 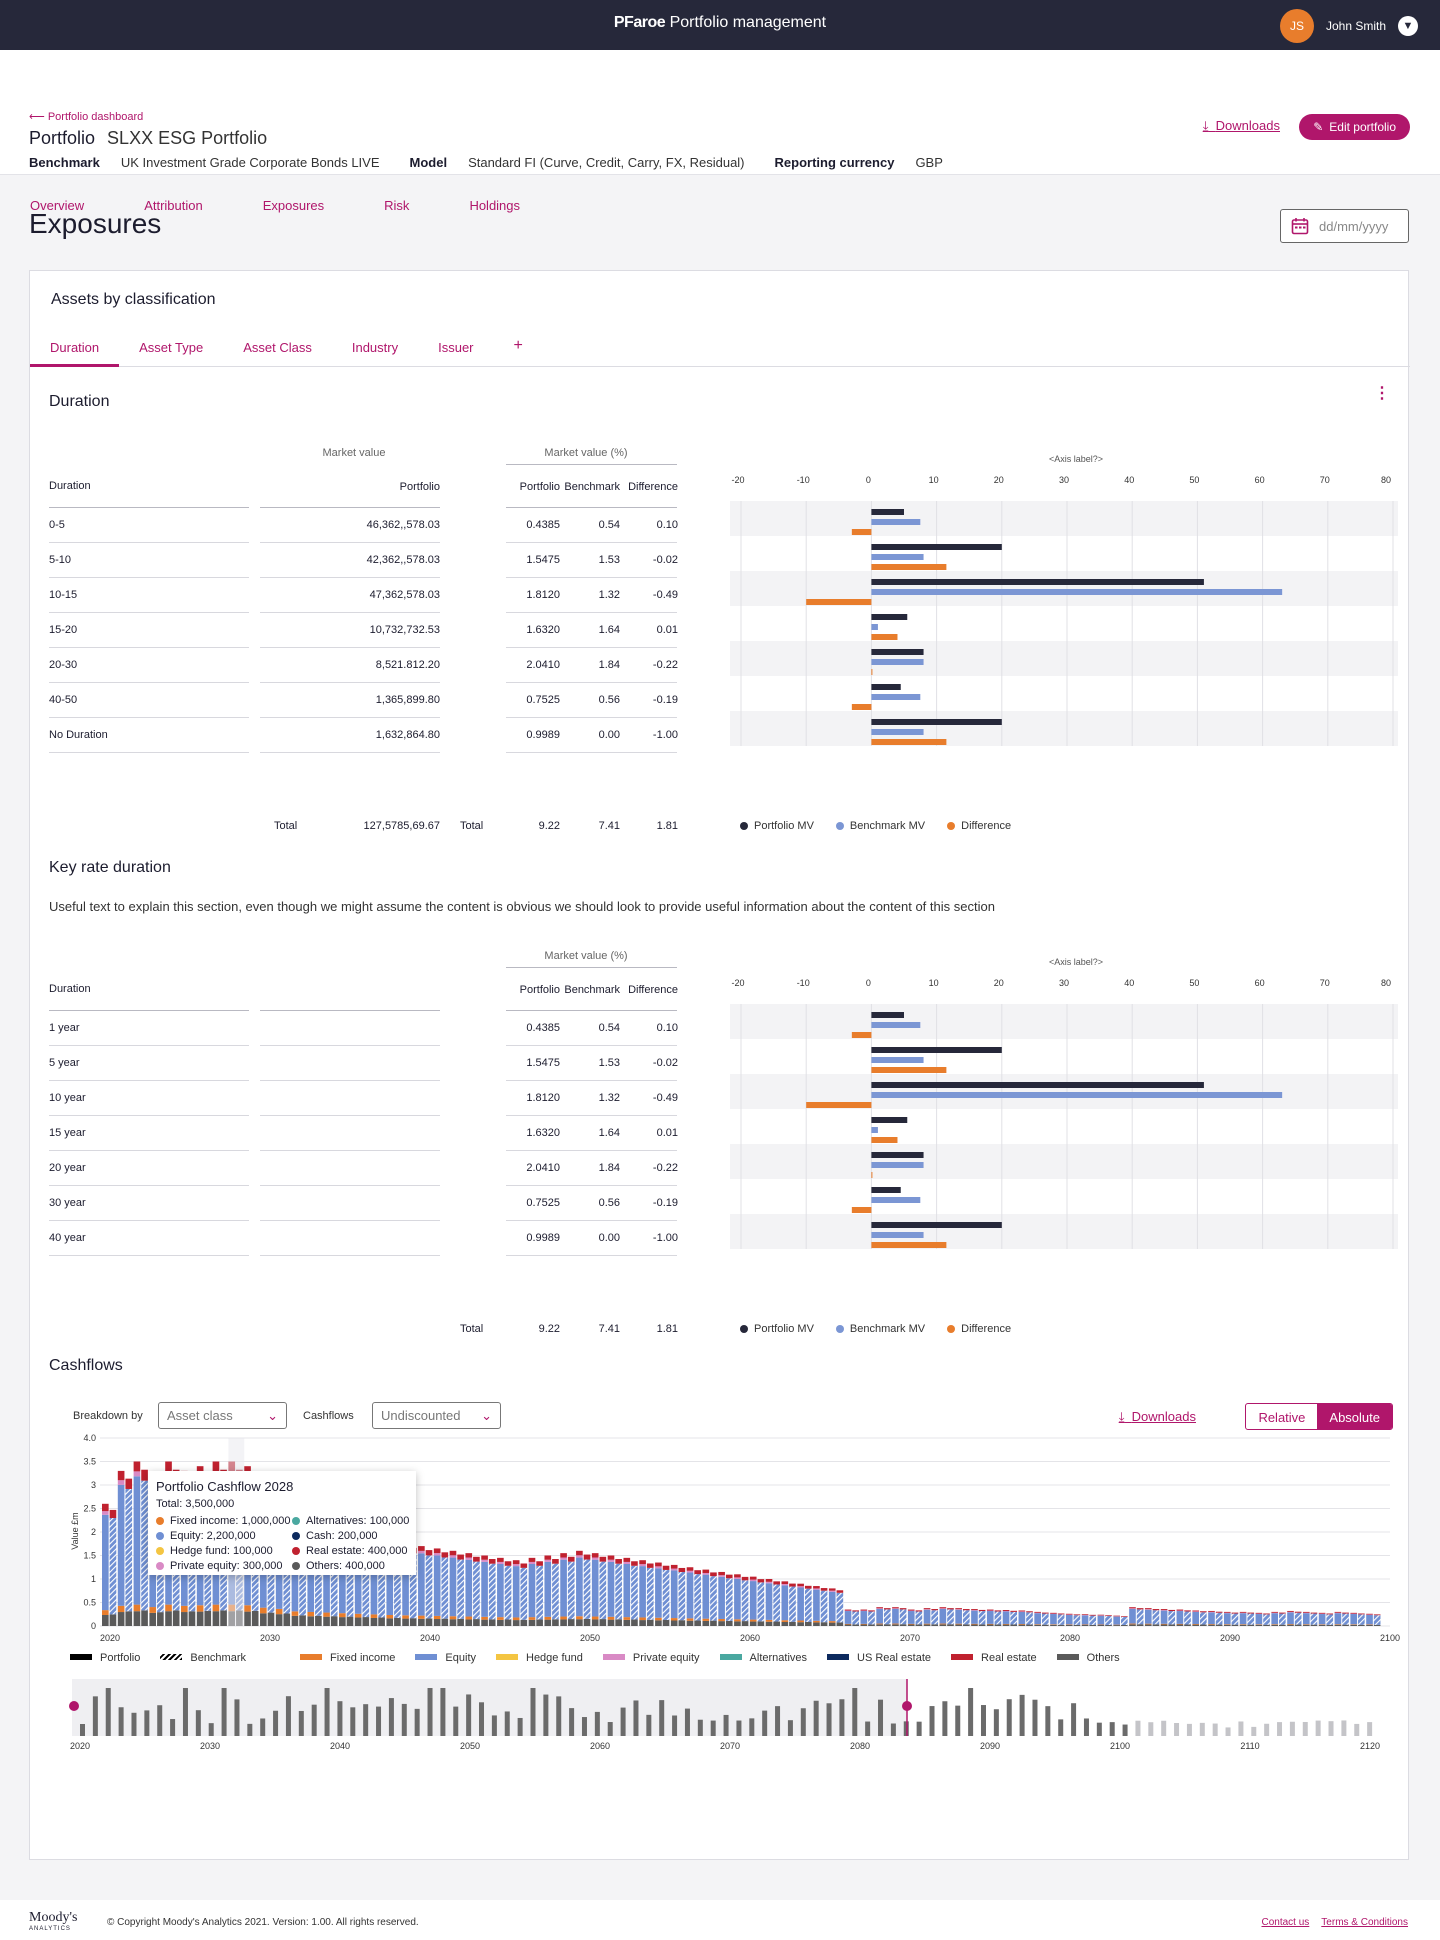 What do you see at coordinates (397, 205) in the screenshot?
I see `tab-risk: Risk` at bounding box center [397, 205].